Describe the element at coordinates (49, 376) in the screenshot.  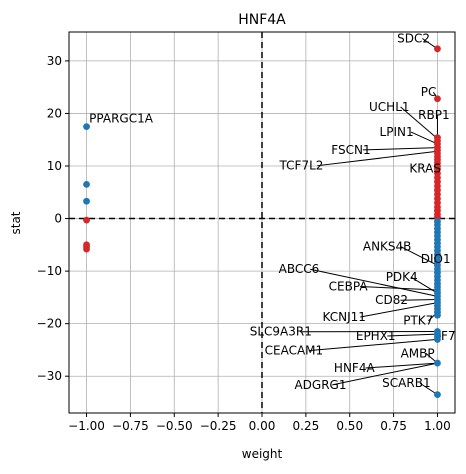
I see `y-tick-label: −30` at that location.